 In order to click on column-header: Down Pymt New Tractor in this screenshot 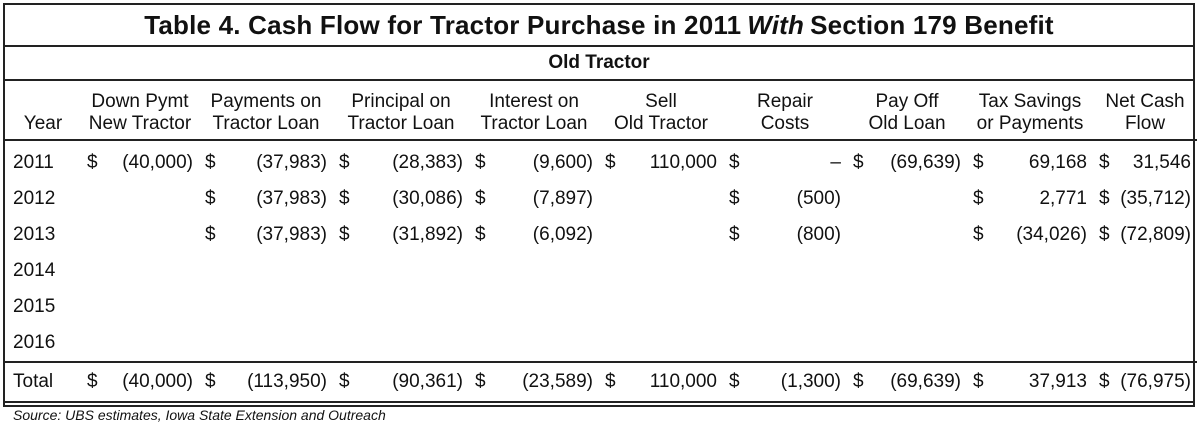, I will do `click(140, 110)`.